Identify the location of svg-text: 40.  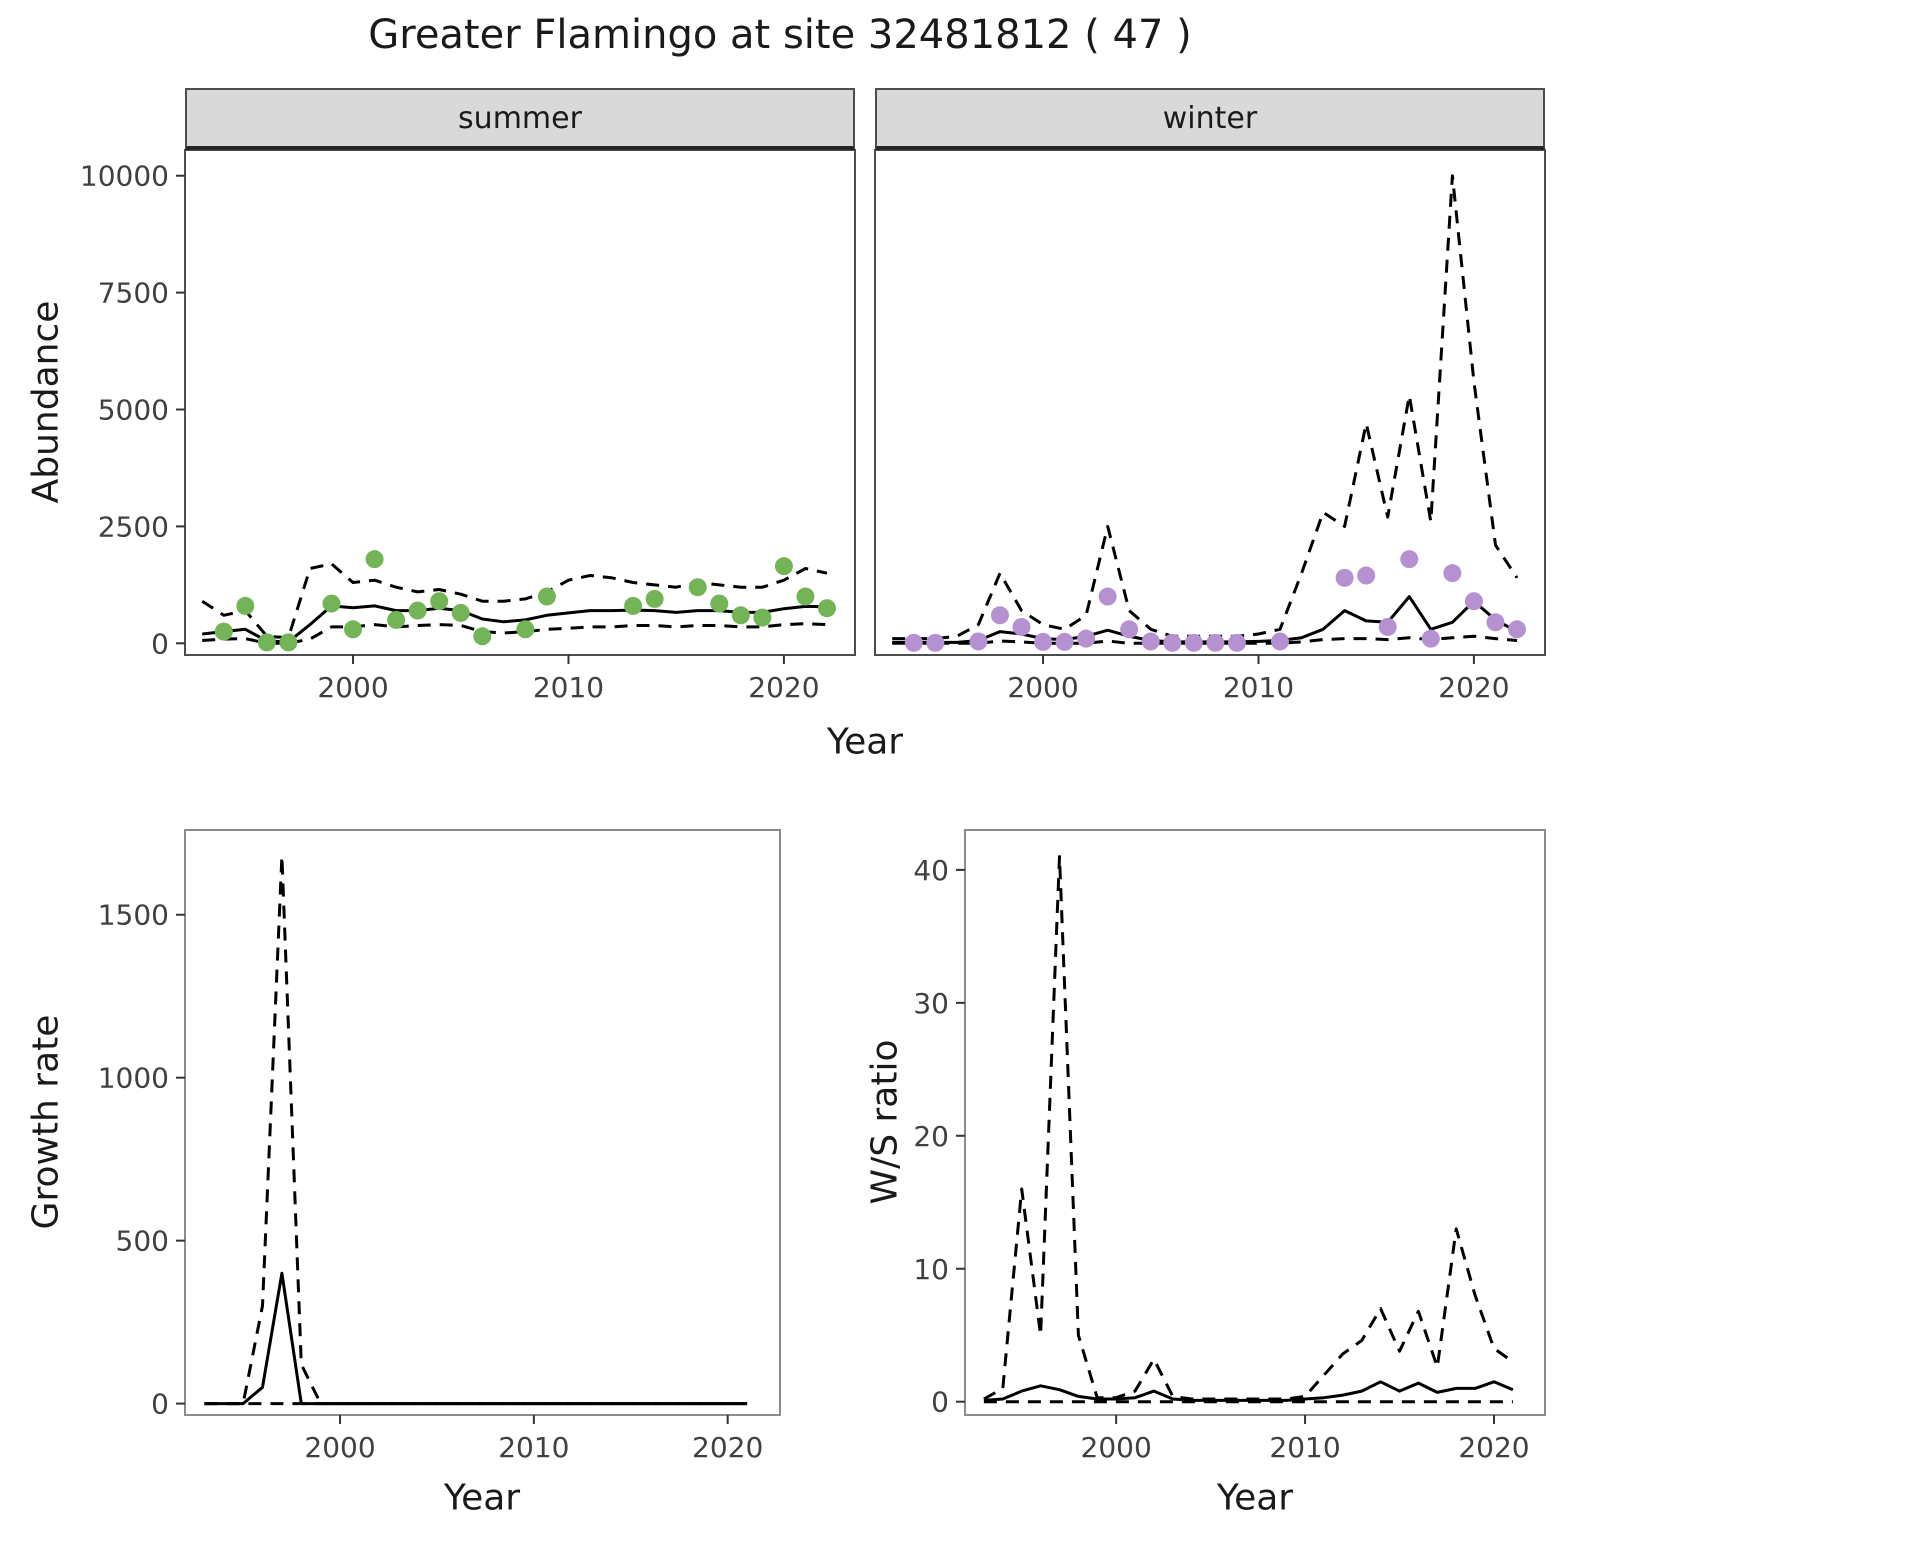
(931, 870).